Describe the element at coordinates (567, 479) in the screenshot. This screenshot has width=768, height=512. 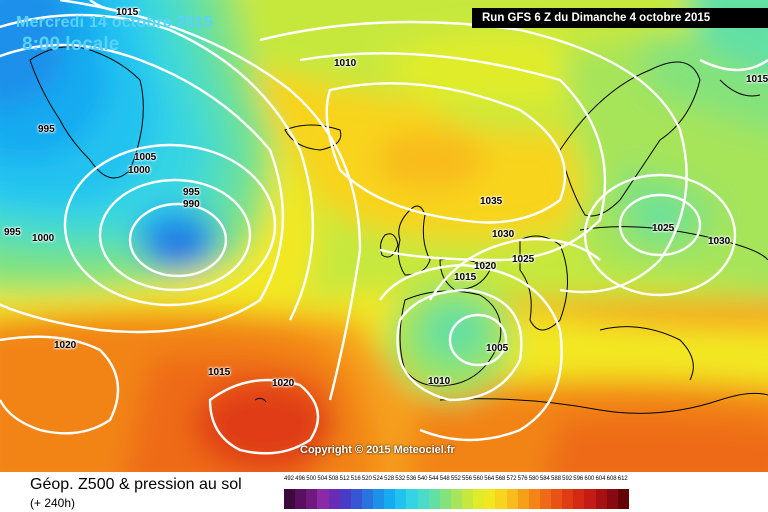
I see `legend-tick-label: 592` at that location.